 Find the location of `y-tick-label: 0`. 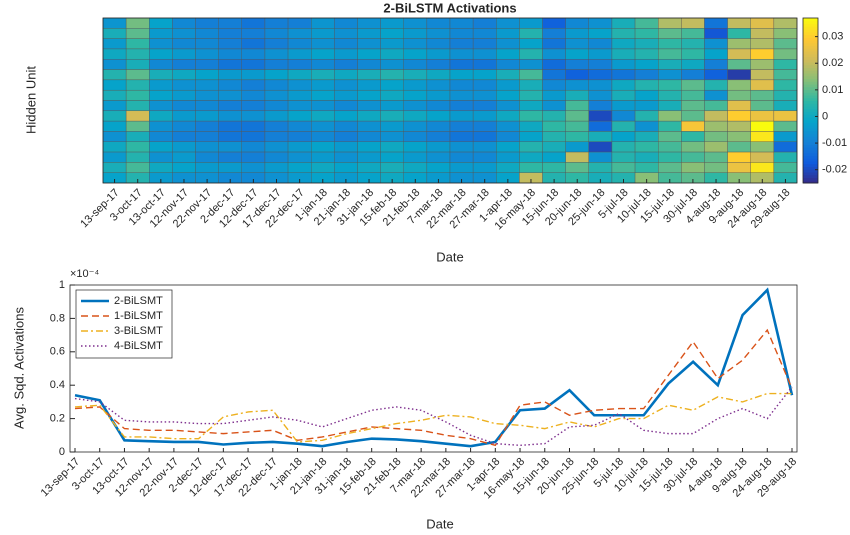

y-tick-label: 0 is located at coordinates (62, 452).